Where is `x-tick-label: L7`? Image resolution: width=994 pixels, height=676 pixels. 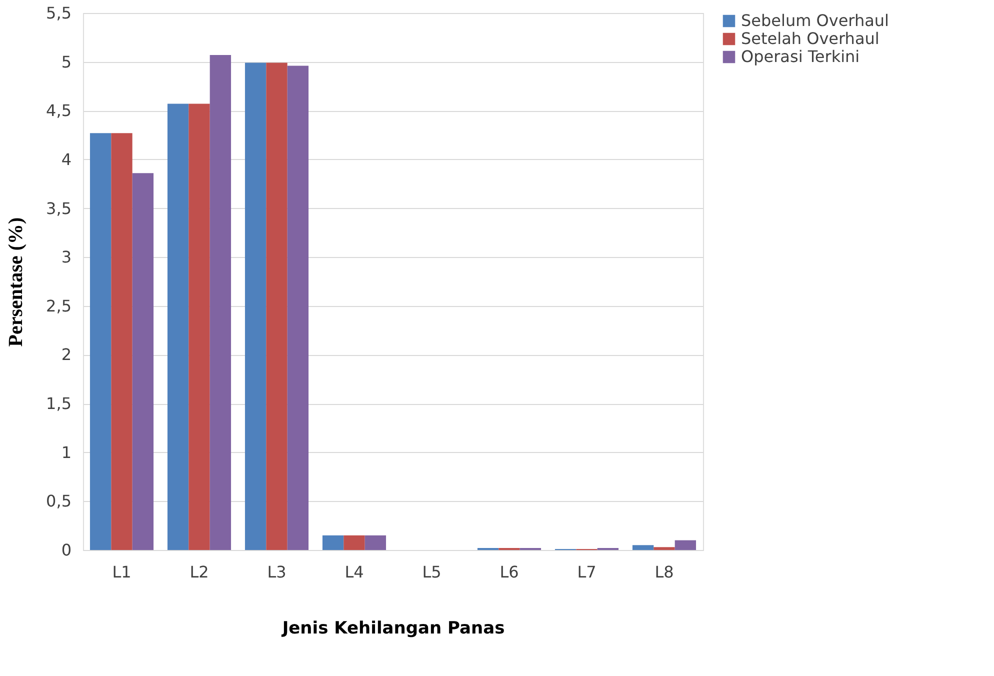 x-tick-label: L7 is located at coordinates (586, 572).